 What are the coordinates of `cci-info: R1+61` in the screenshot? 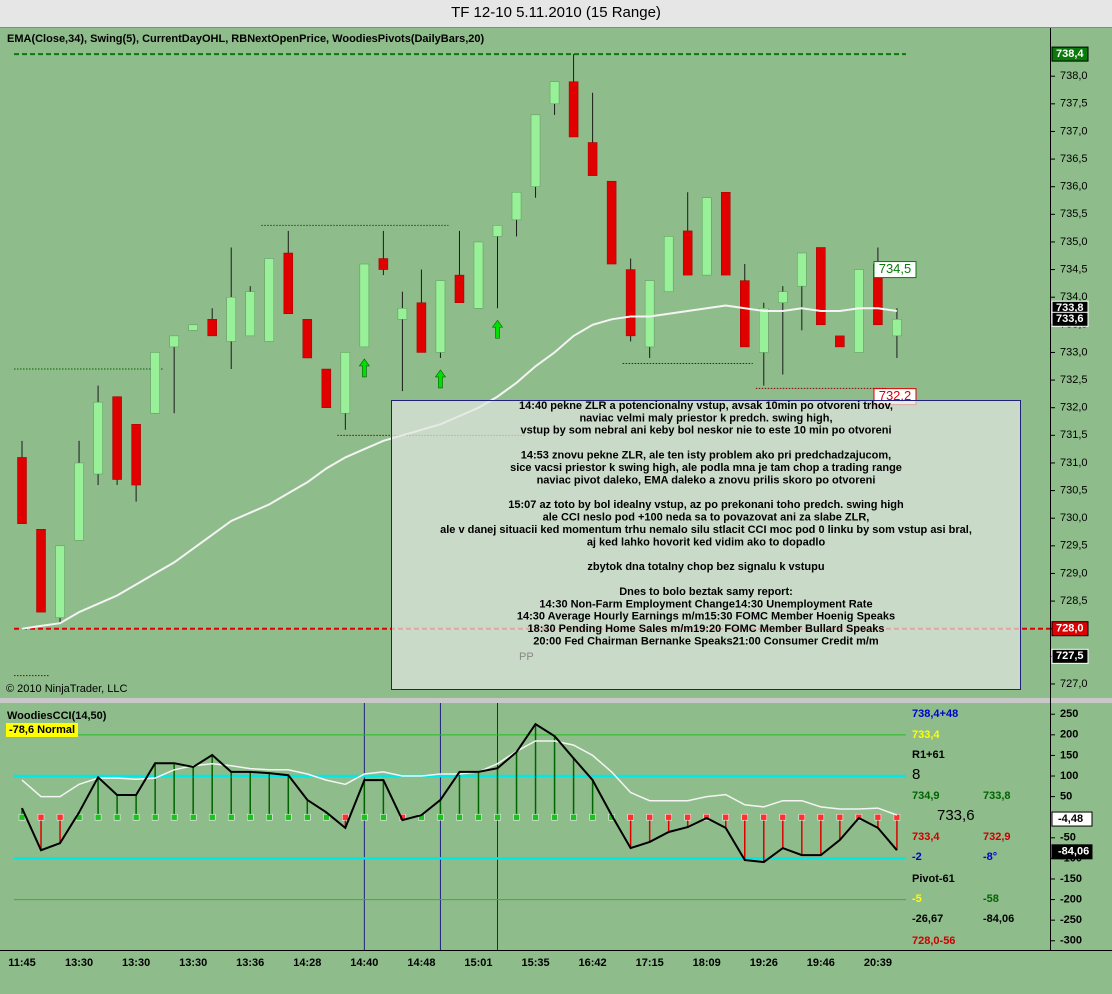 It's located at (928, 755).